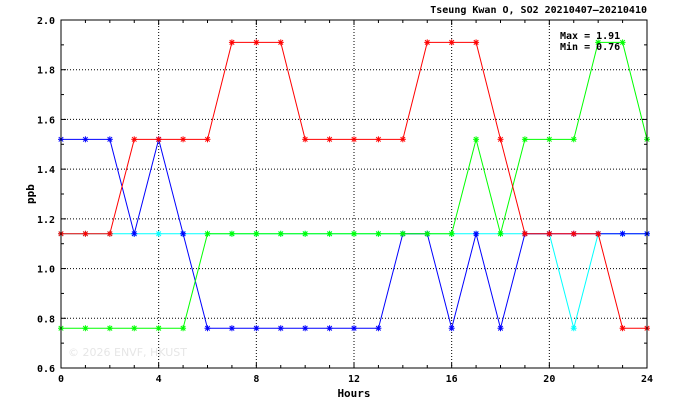 Image resolution: width=674 pixels, height=409 pixels. I want to click on chart-title: Tseung Kwan O, SO2 20210407–20210410, so click(538, 10).